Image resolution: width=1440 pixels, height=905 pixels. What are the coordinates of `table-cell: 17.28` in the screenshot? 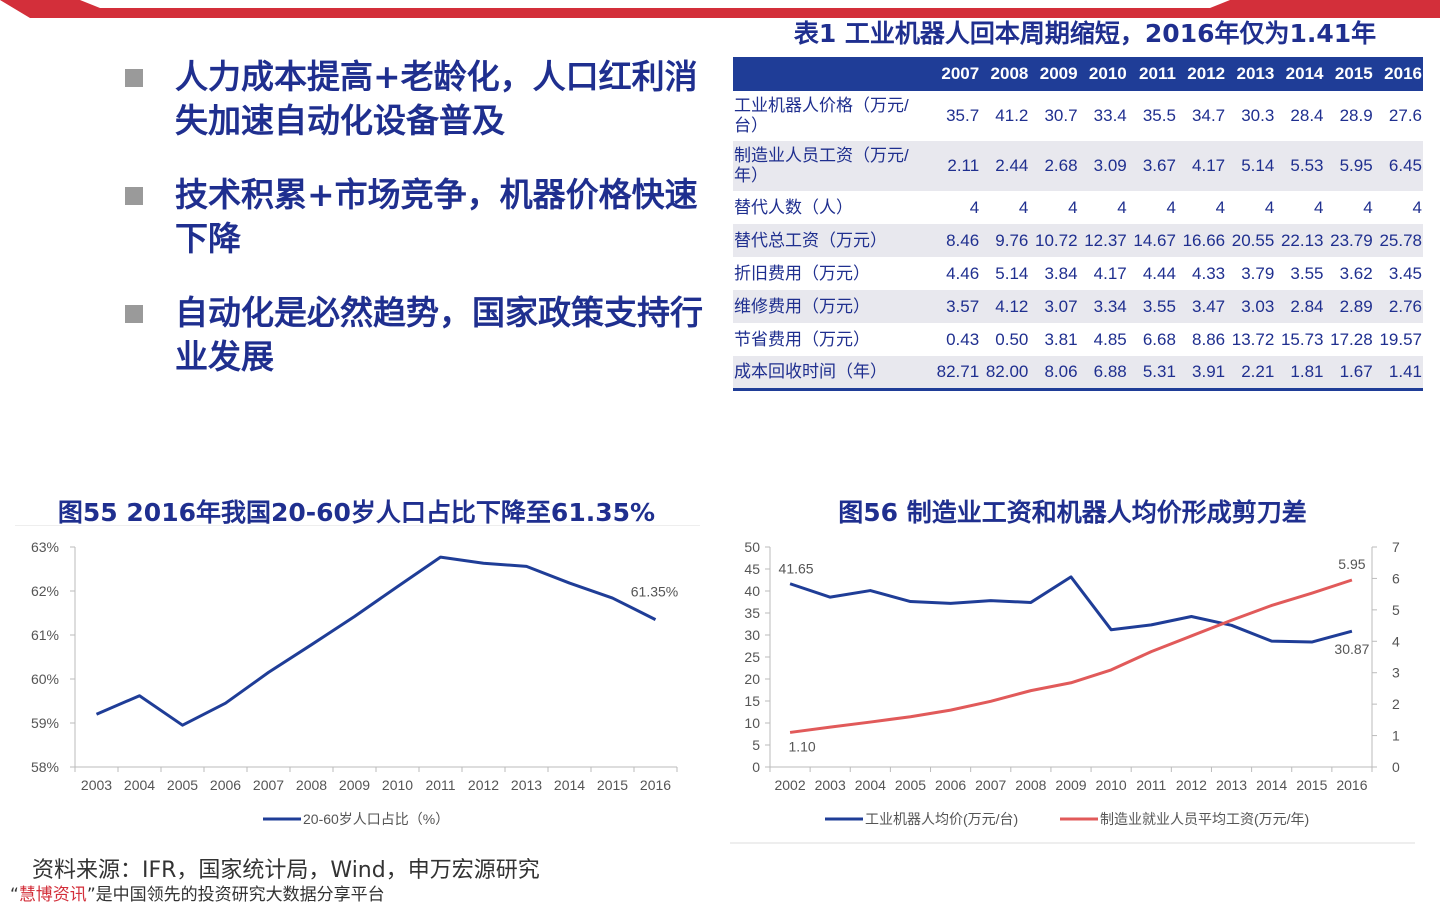 It's located at (1351, 339).